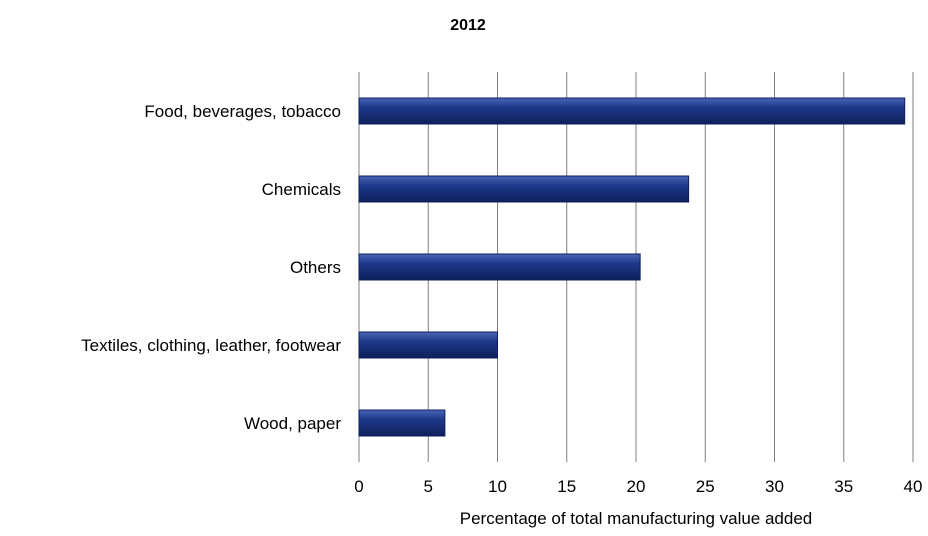 The height and width of the screenshot is (536, 928). I want to click on x-tick-label: 15, so click(566, 486).